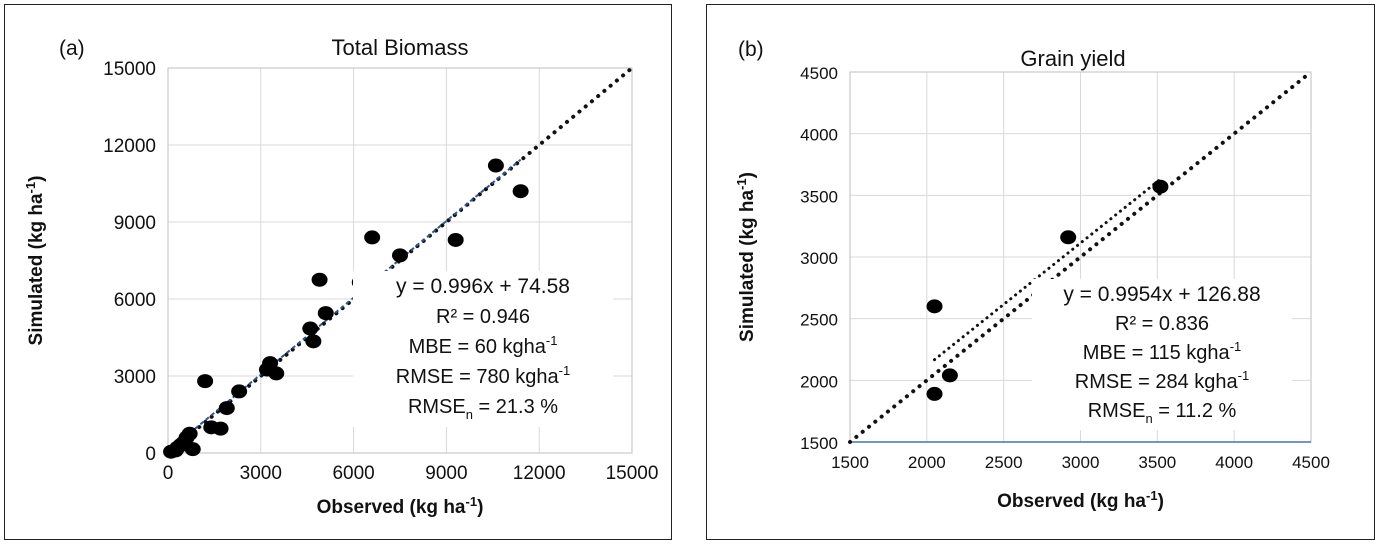 The image size is (1379, 544). I want to click on mbe-text: MBE = 60 kgha, so click(478, 347).